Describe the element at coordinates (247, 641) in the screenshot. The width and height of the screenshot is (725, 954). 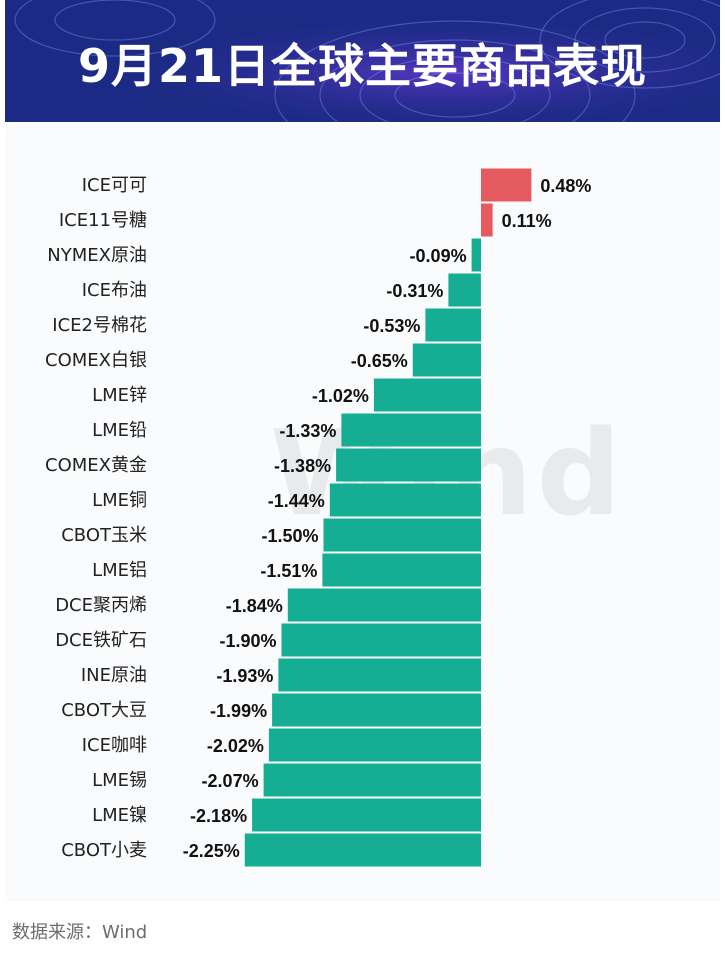
I see `value-label-13: -1.90%` at that location.